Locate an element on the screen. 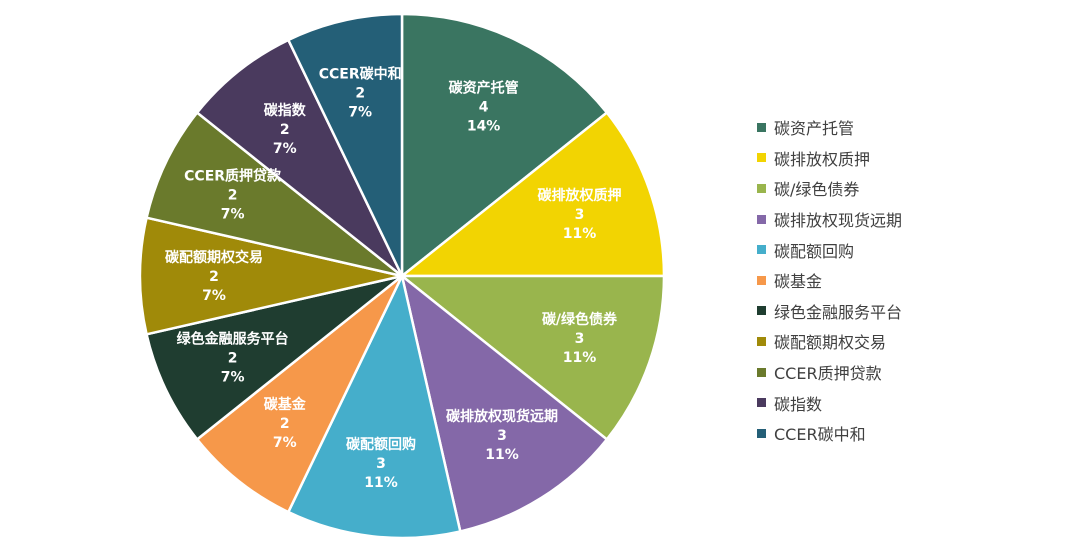  legend-item-2: 碳/绿色债券 is located at coordinates (829, 188).